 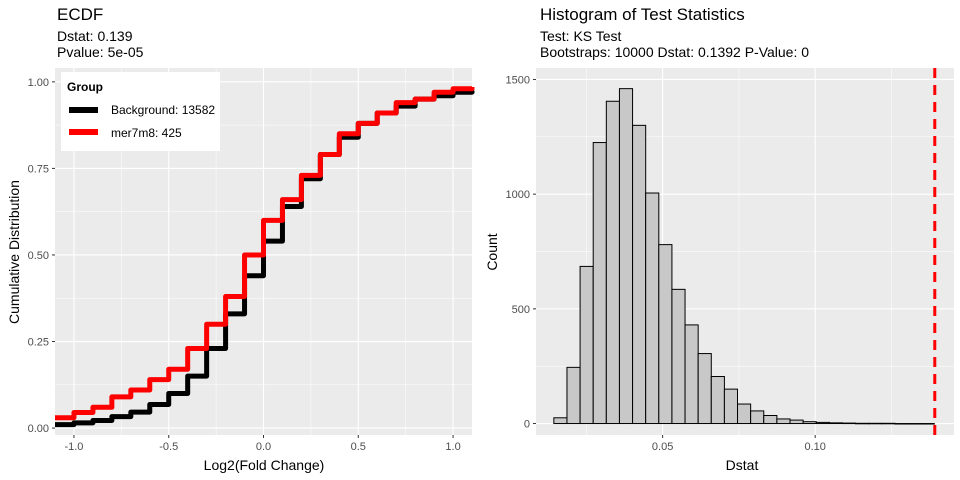 I want to click on ecdf-y-tick-label: 0.50, so click(x=38, y=256).